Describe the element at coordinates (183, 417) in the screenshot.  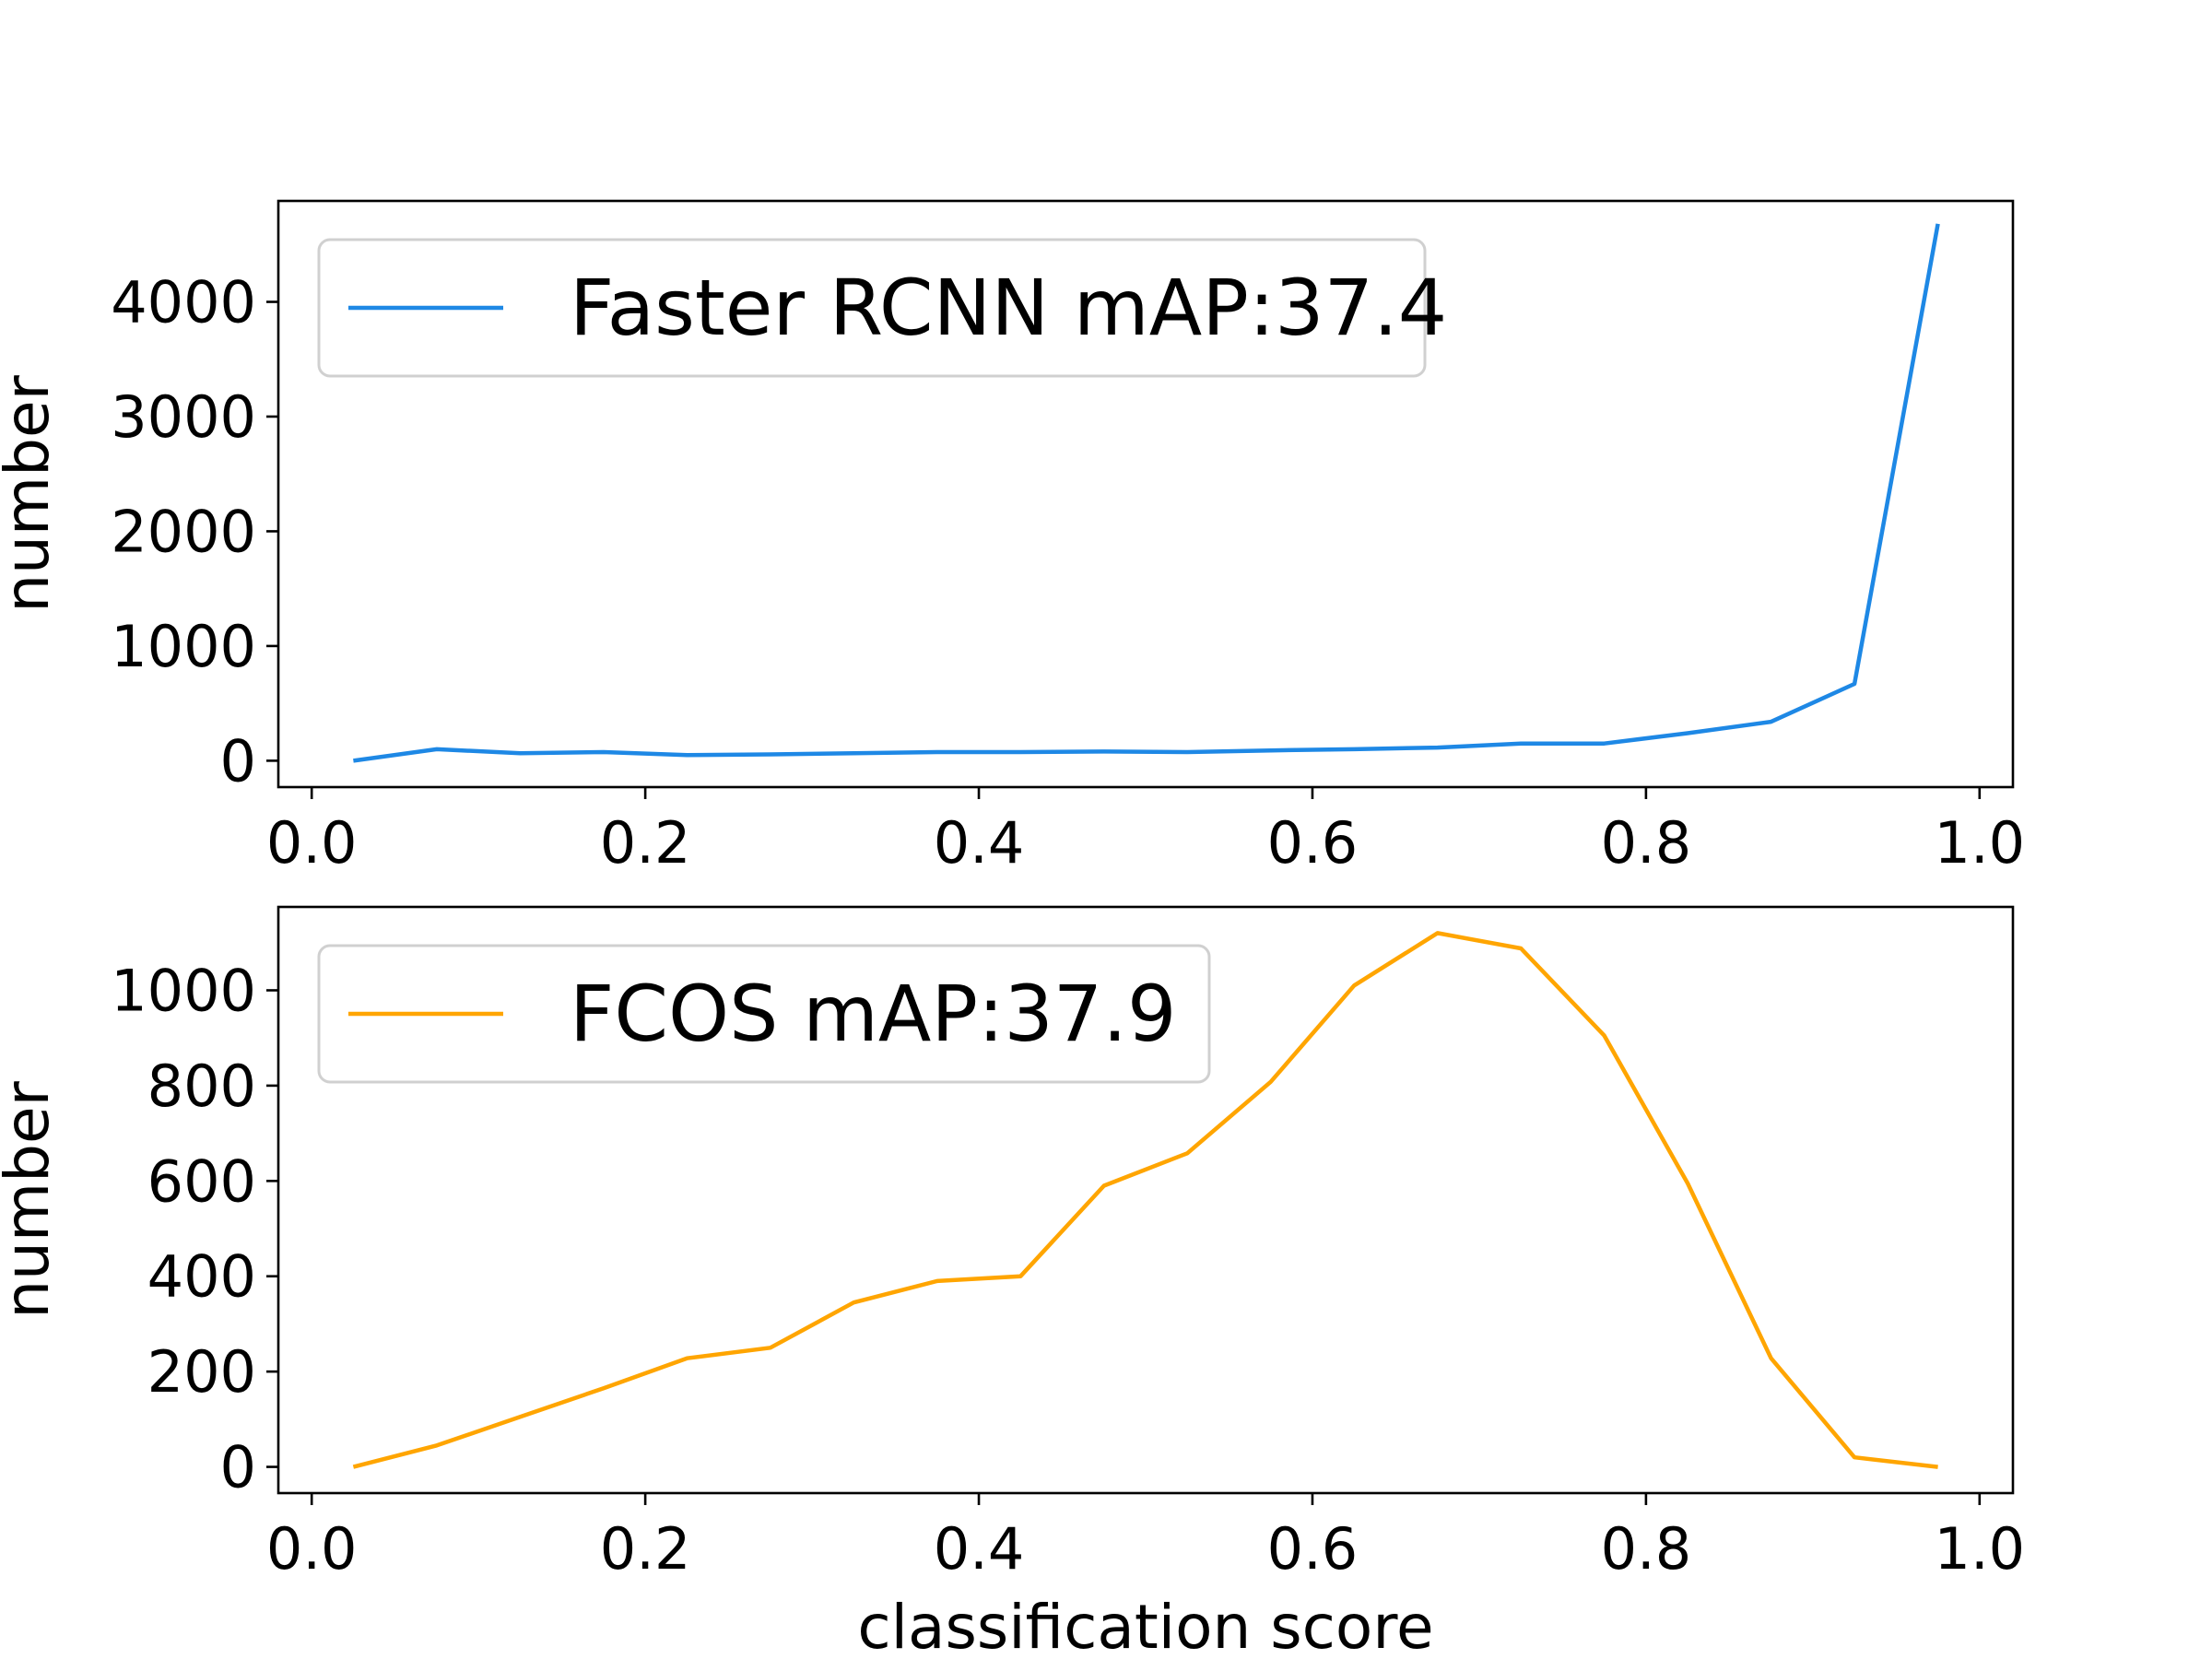
I see `y-tick-label: 3000` at that location.